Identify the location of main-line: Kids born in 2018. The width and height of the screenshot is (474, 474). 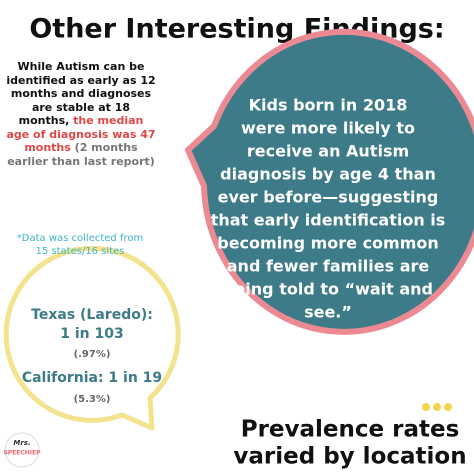
(328, 105).